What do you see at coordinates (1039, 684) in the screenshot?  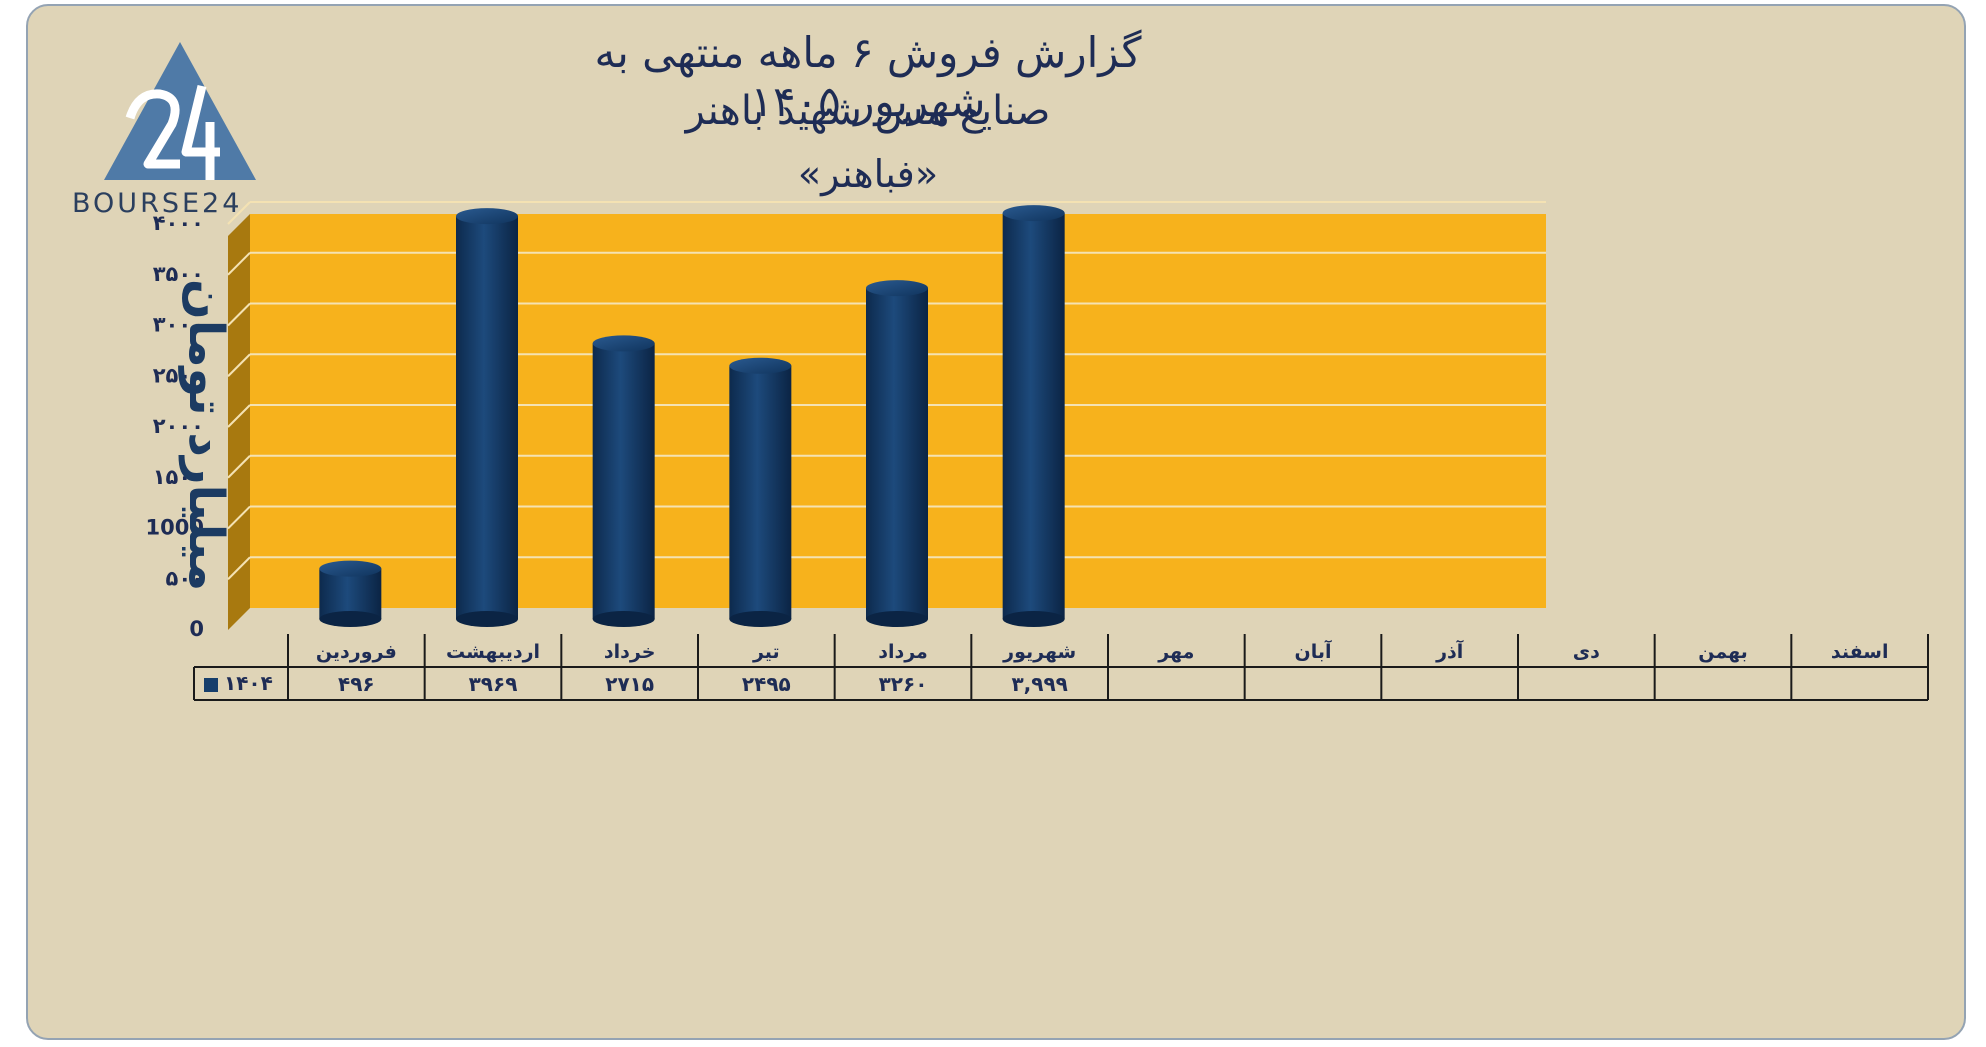 I see `data-label: ۳,۹۹۹` at bounding box center [1039, 684].